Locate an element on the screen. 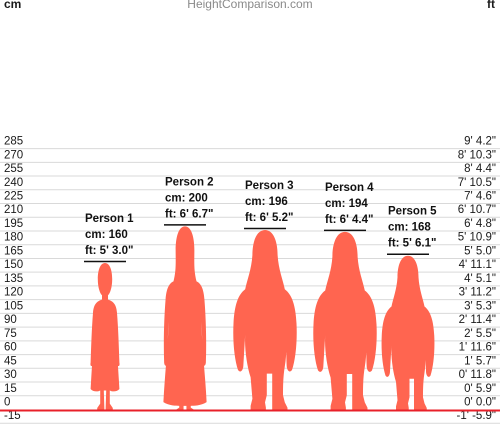 The width and height of the screenshot is (500, 436). cm-tick-label: 255 is located at coordinates (13, 169).